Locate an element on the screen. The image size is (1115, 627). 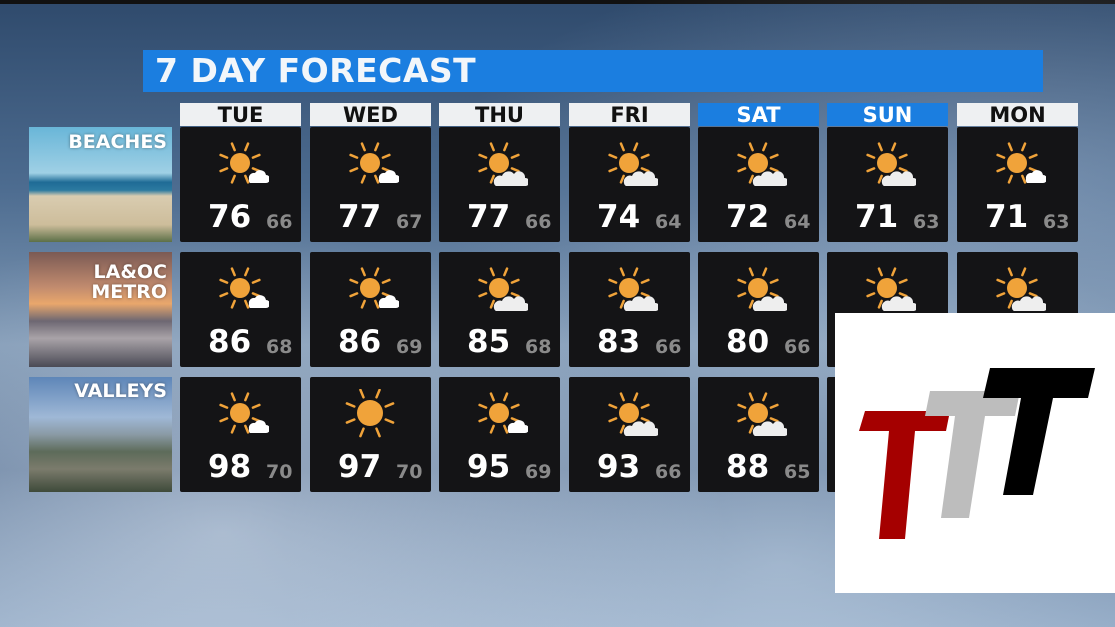
forecast-cell: 88 65 is located at coordinates (758, 434).